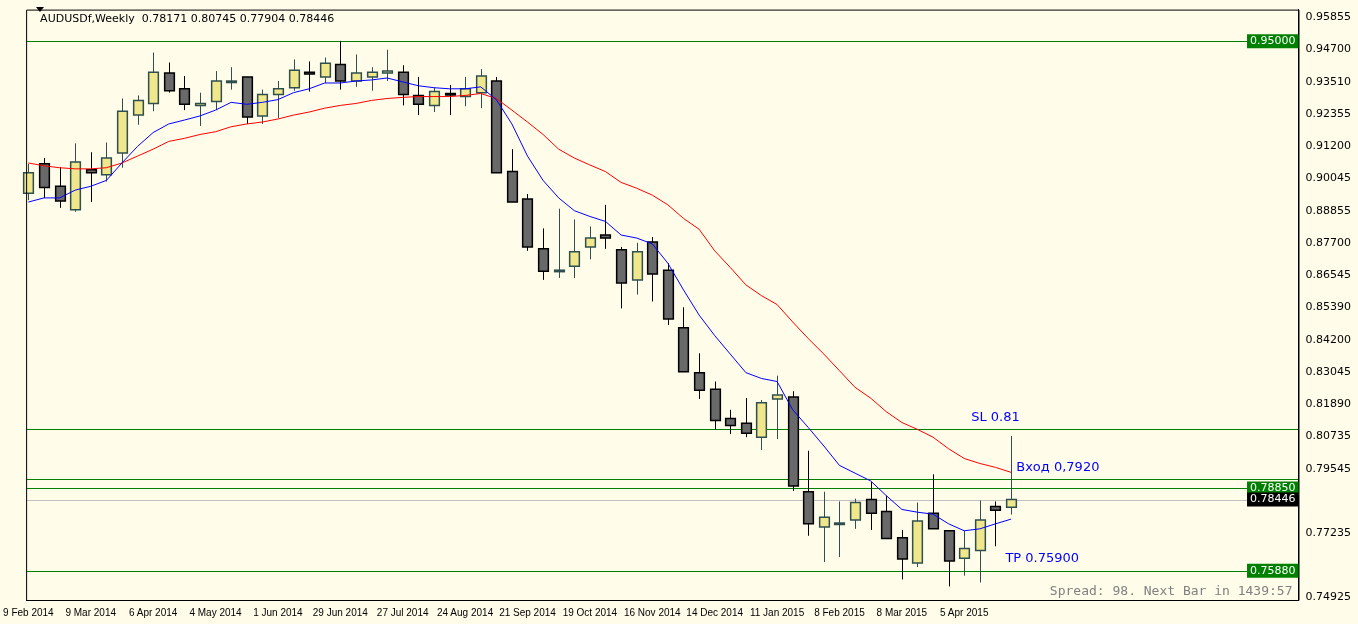  What do you see at coordinates (1328, 82) in the screenshot?
I see `y-tick-label: 0.93510` at bounding box center [1328, 82].